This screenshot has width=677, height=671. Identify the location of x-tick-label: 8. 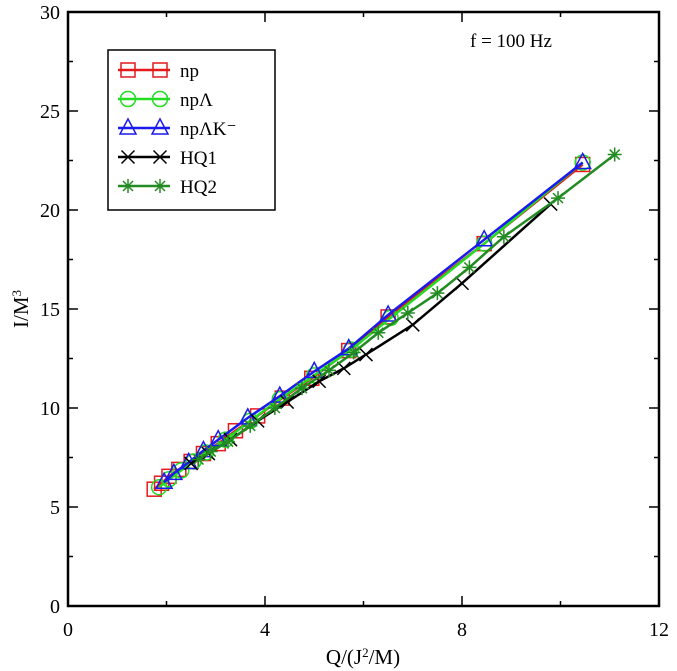
(462, 630).